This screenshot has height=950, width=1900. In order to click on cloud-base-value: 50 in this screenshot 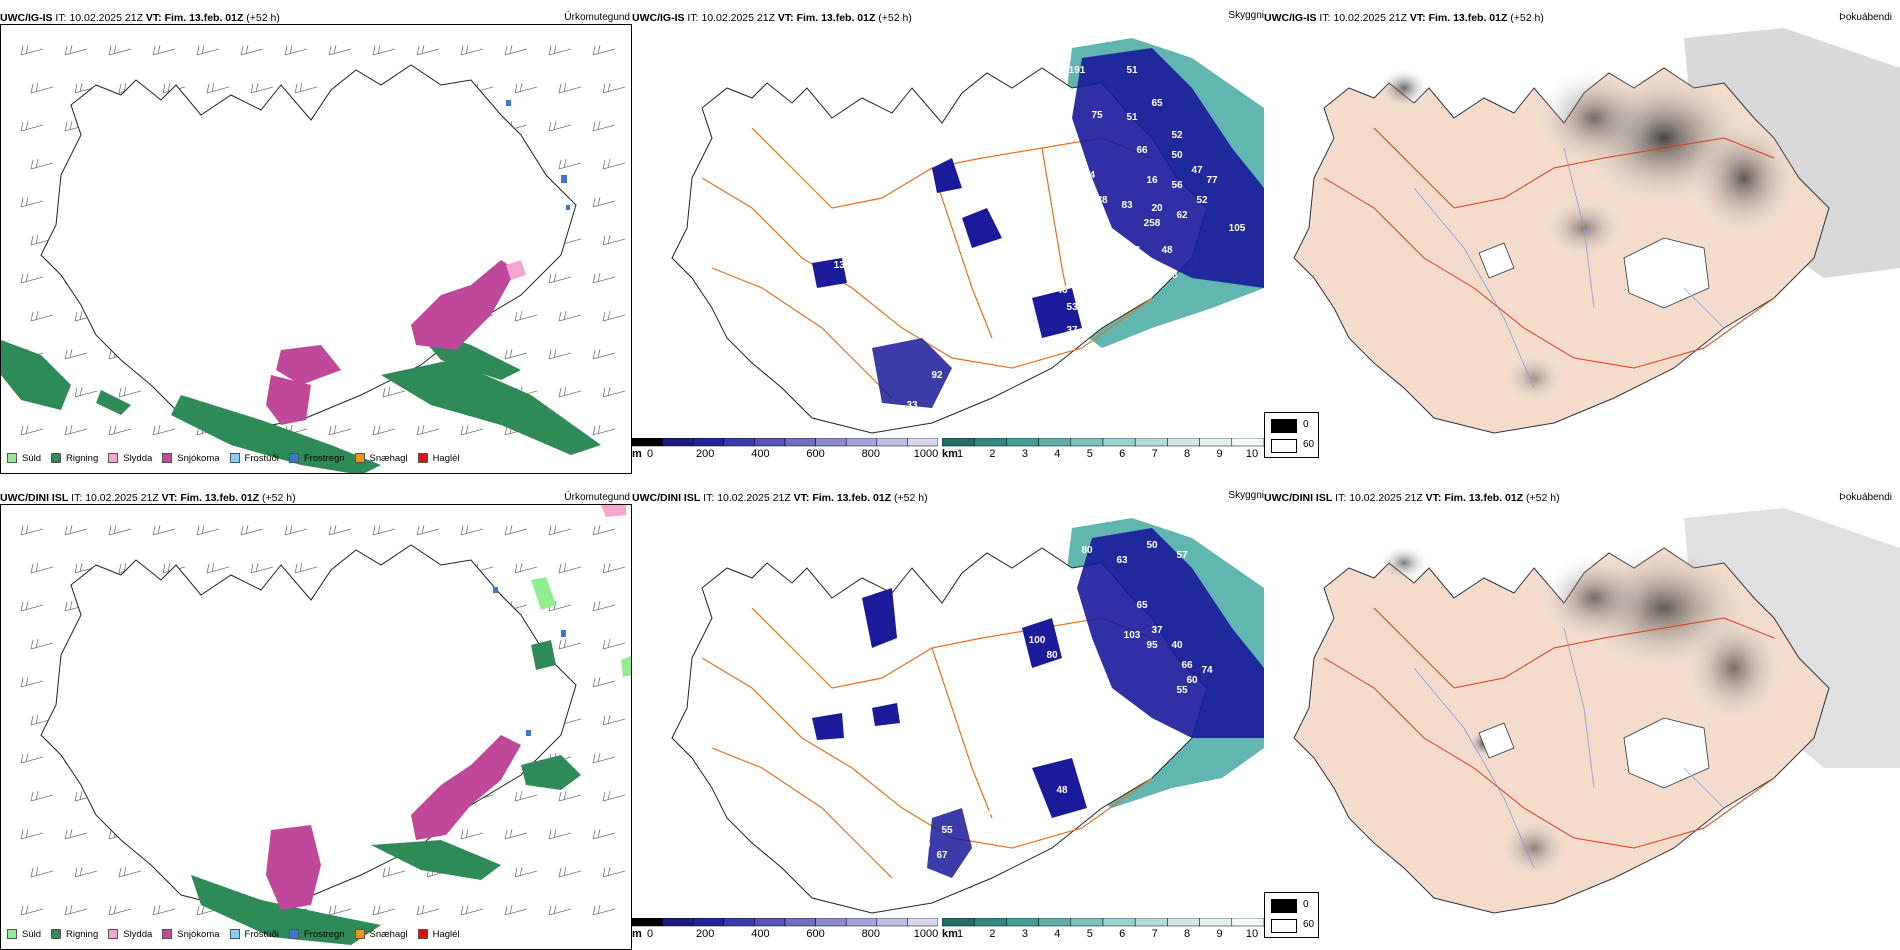, I will do `click(1152, 545)`.